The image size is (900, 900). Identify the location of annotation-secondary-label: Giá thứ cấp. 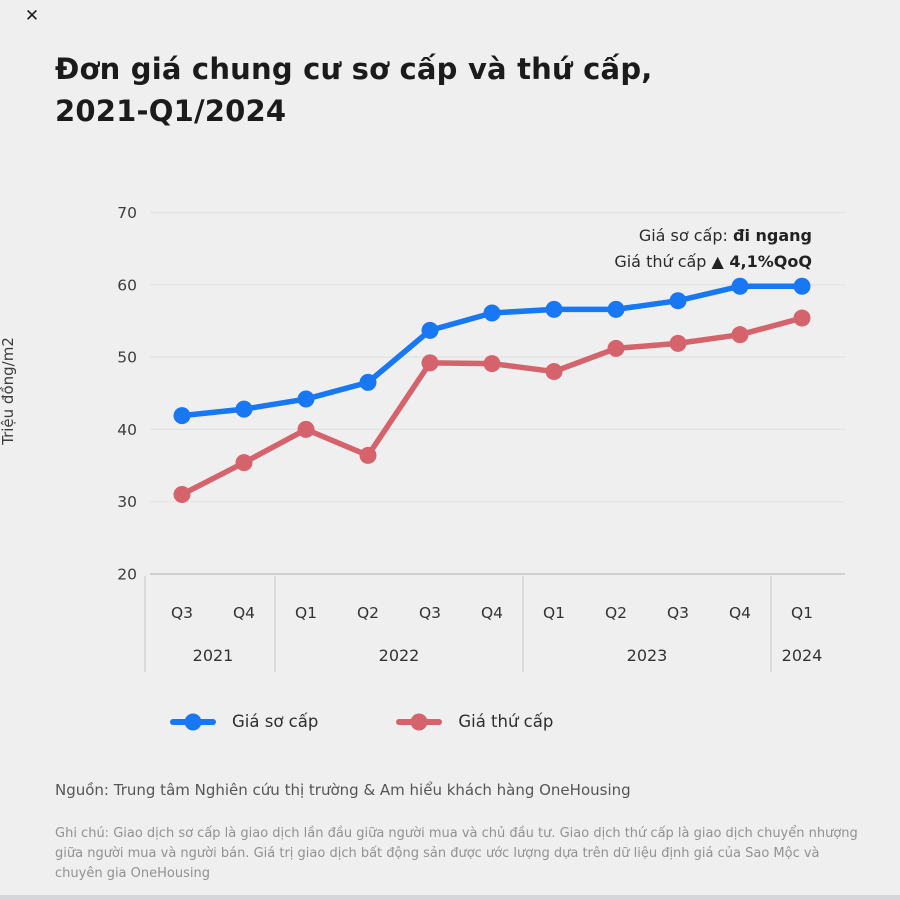
(663, 261).